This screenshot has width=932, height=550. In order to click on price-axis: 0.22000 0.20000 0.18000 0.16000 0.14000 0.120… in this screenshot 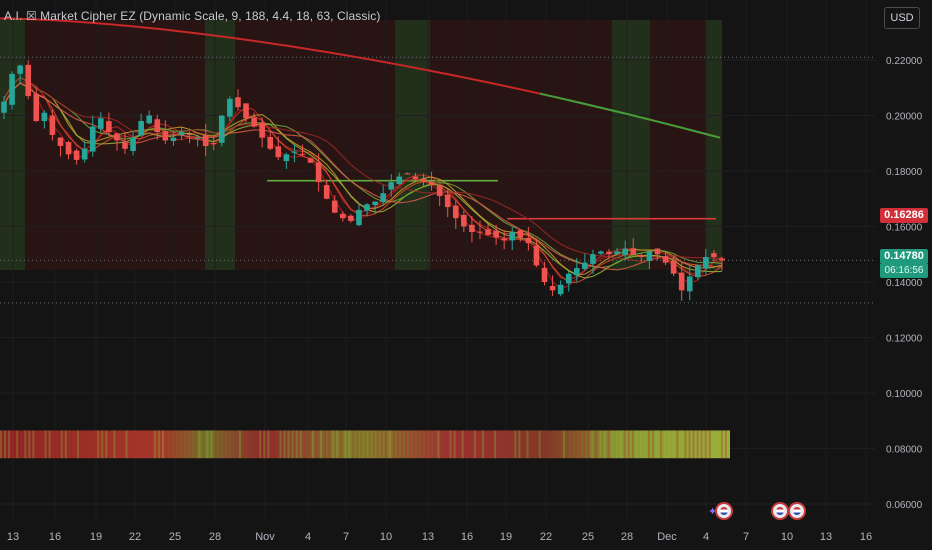, I will do `click(904, 283)`.